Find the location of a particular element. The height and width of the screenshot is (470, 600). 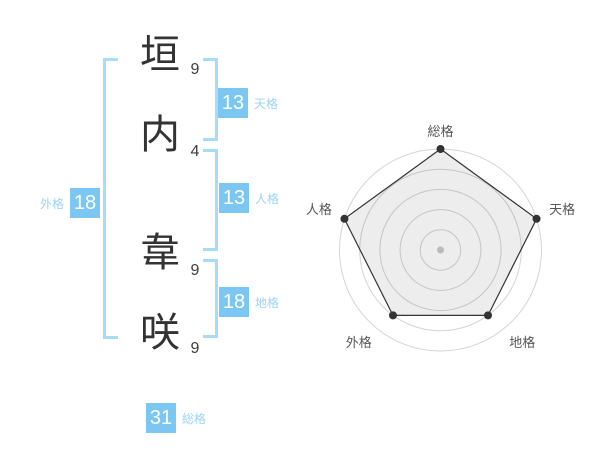

tenkaku-badge: 13 天格 is located at coordinates (248, 103).